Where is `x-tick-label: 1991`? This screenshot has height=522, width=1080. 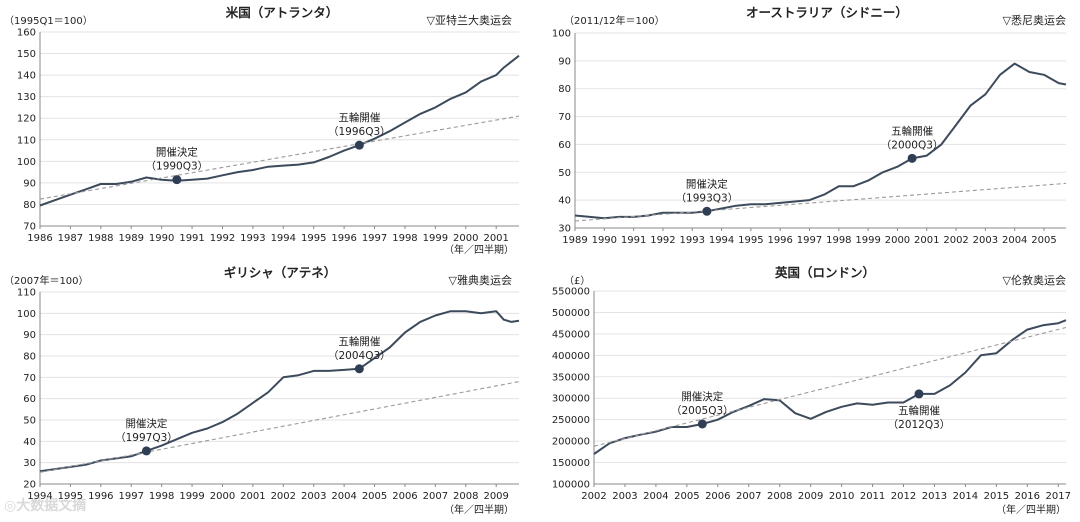 x-tick-label: 1991 is located at coordinates (633, 240).